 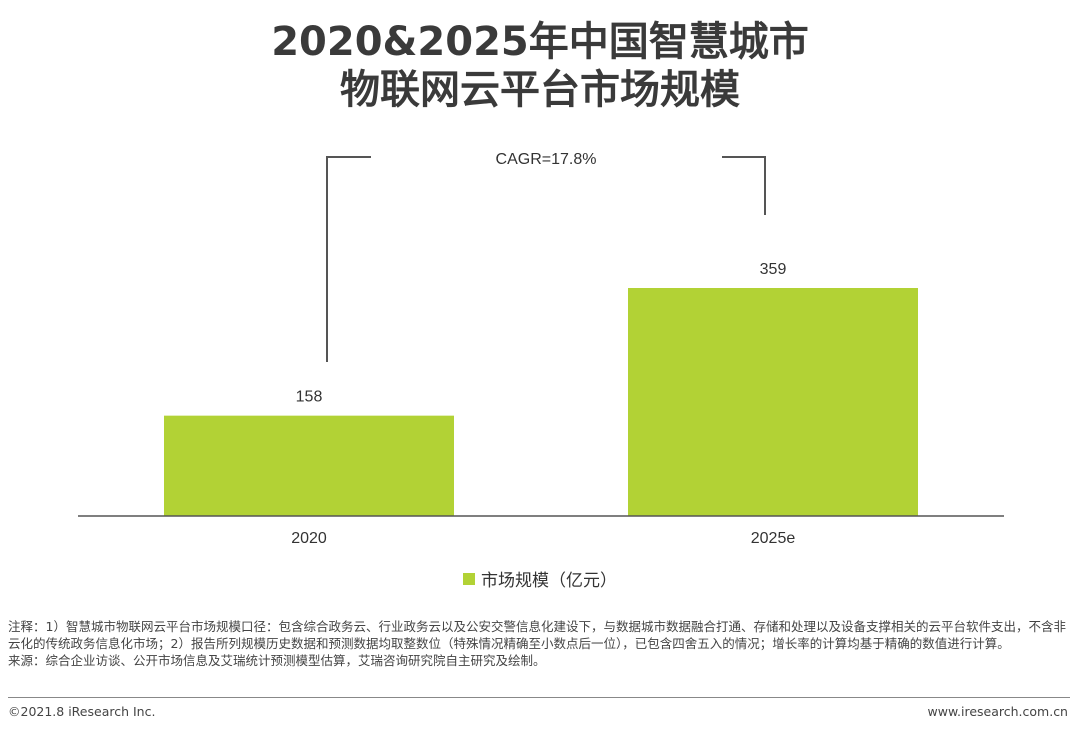 What do you see at coordinates (998, 711) in the screenshot?
I see `footer-website: www.iresearch.com.cn` at bounding box center [998, 711].